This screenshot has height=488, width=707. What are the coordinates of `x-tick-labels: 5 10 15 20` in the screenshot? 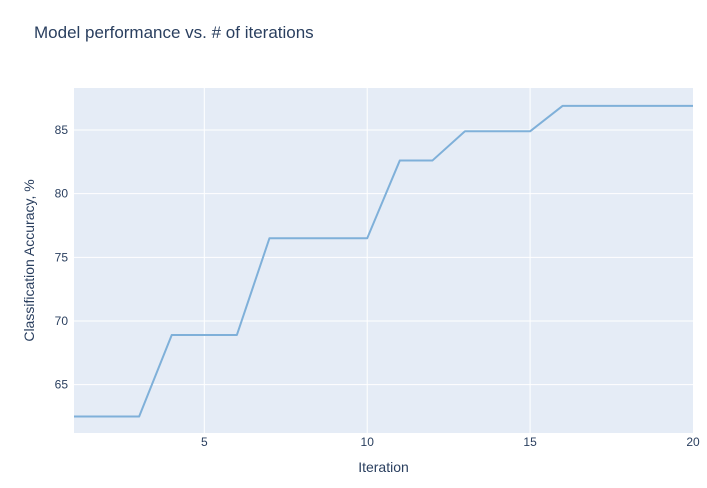 It's located at (450, 442).